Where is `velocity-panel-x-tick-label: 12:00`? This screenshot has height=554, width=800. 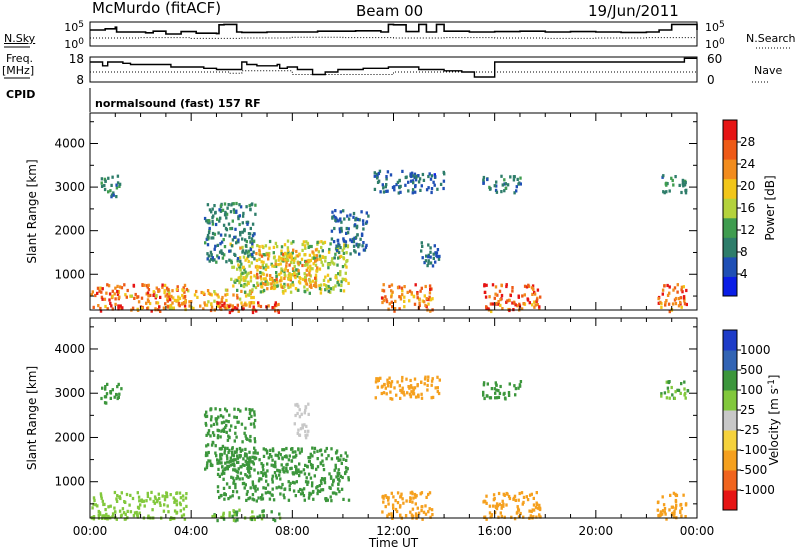
velocity-panel-x-tick-label: 12:00 is located at coordinates (393, 531).